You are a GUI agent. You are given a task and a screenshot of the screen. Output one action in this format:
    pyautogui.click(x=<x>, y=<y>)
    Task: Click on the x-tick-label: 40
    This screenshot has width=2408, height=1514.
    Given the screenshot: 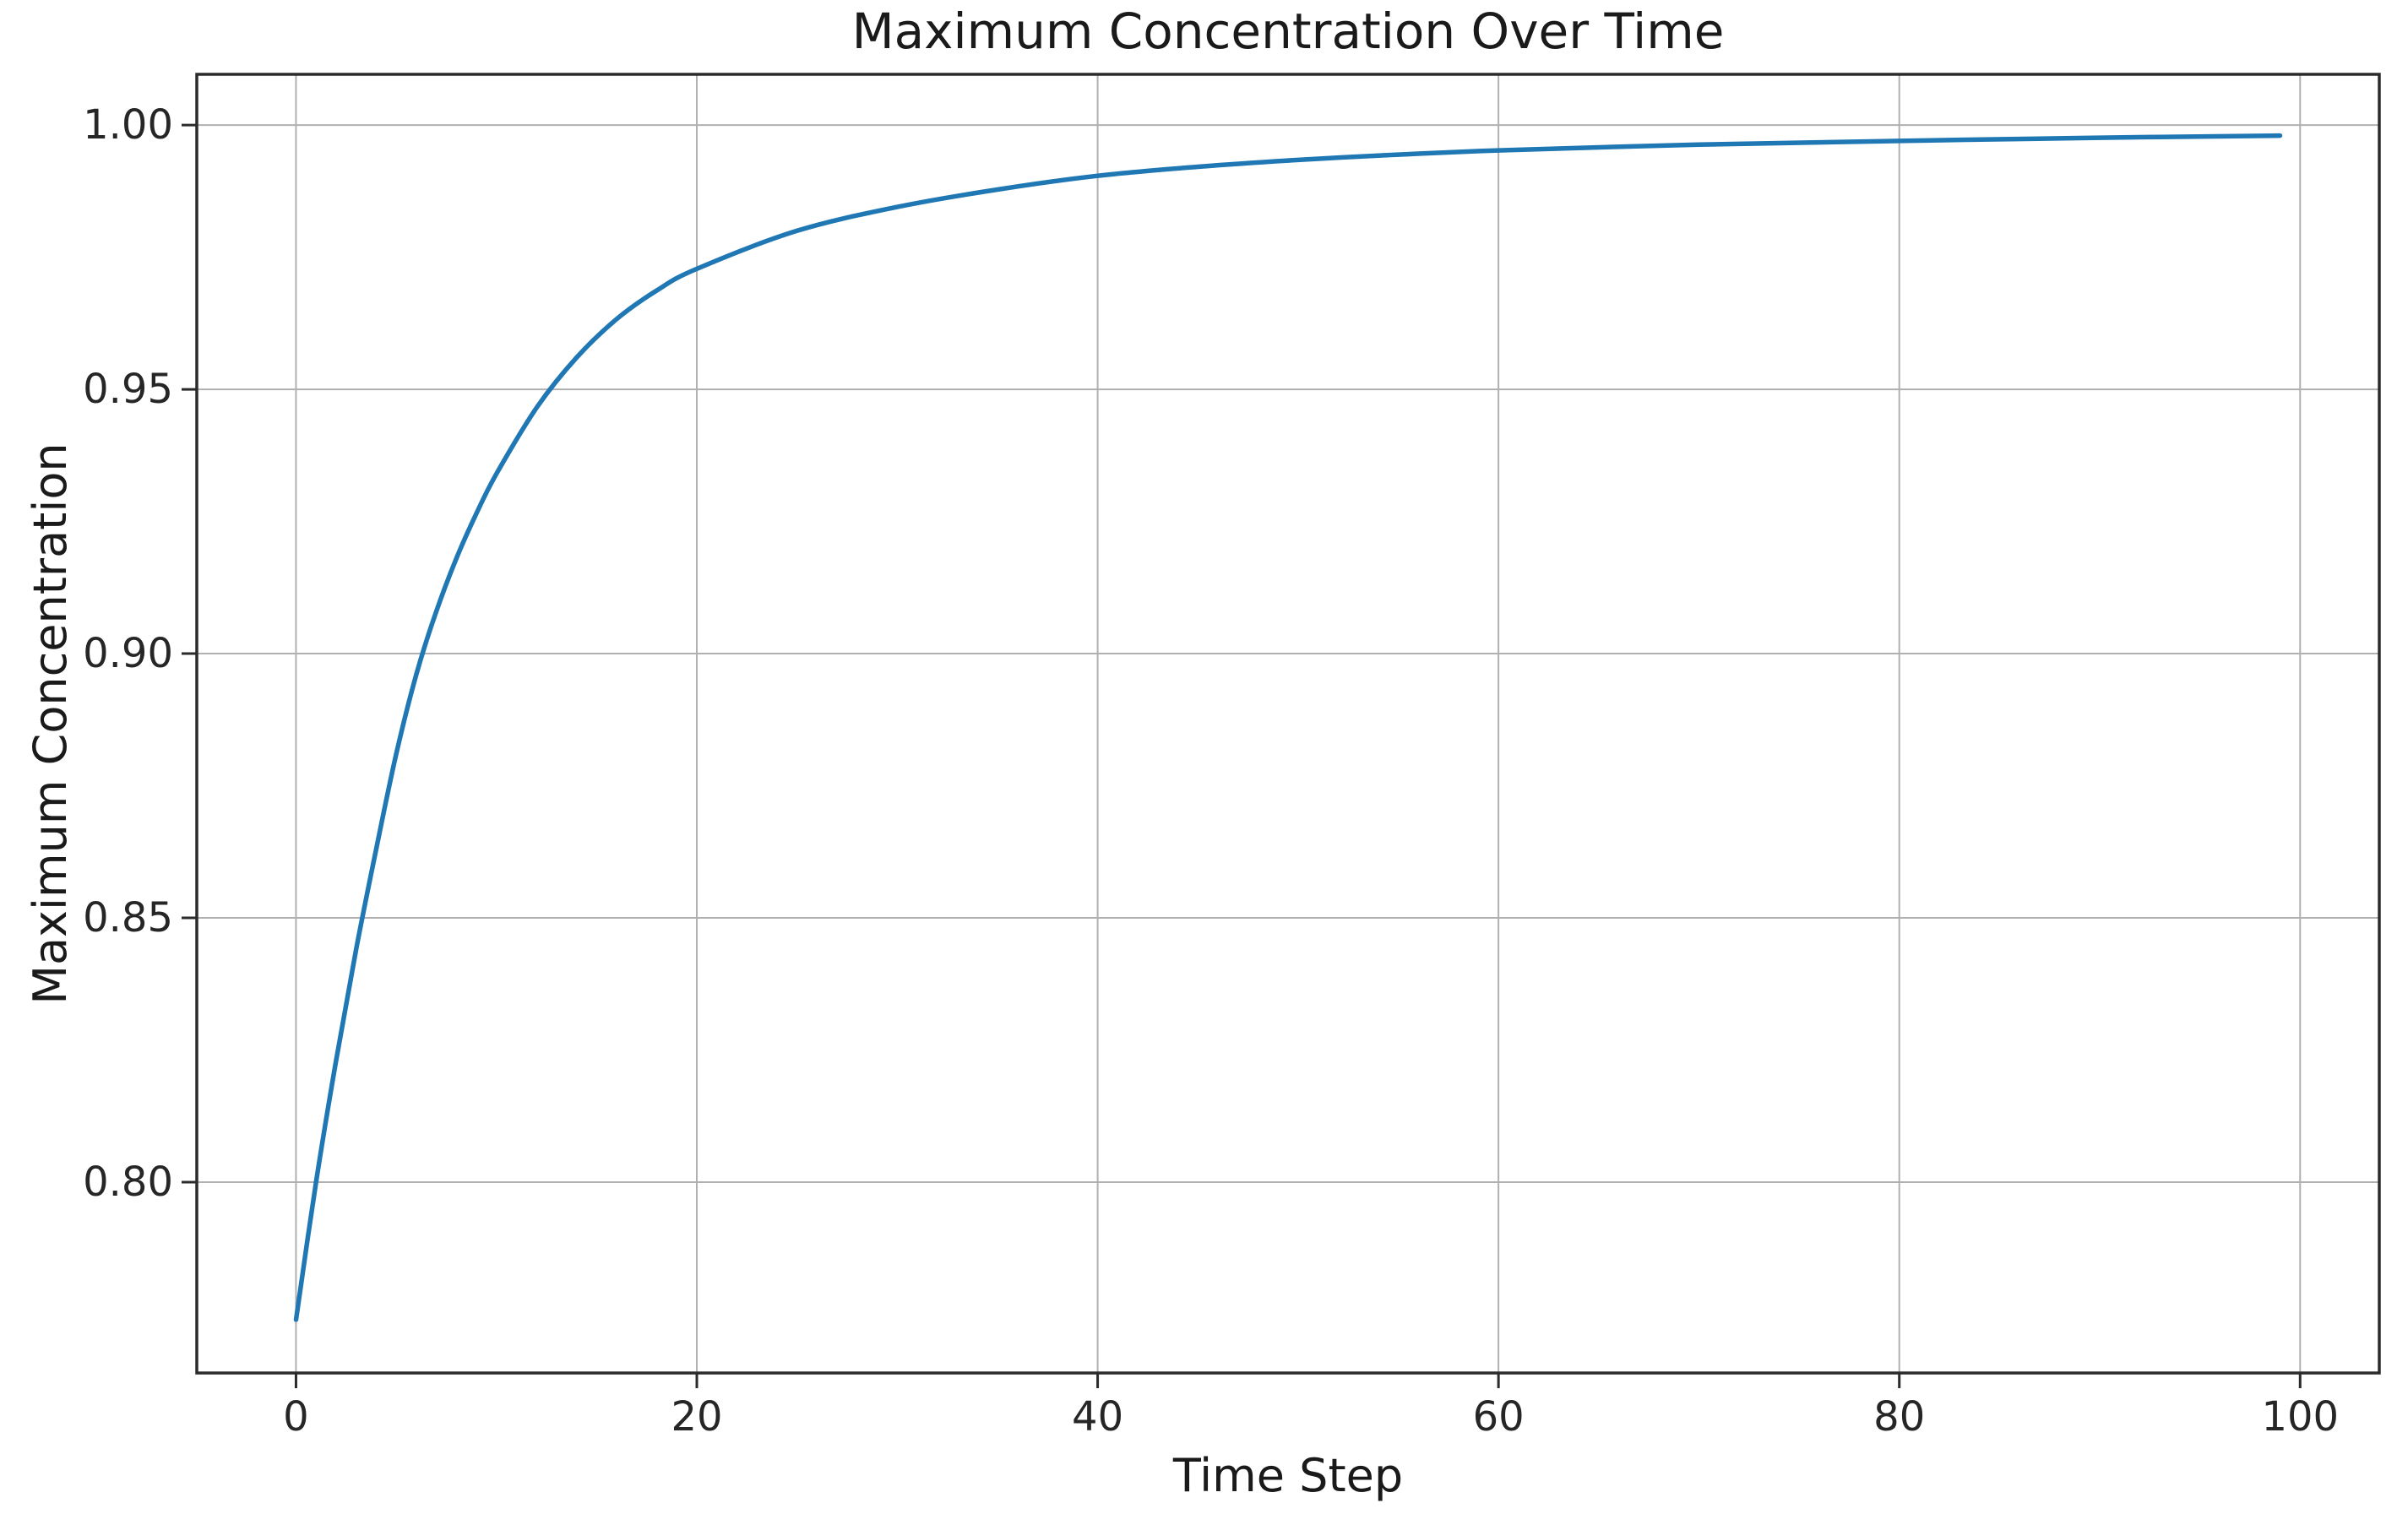 What is the action you would take?
    pyautogui.click(x=1098, y=1417)
    